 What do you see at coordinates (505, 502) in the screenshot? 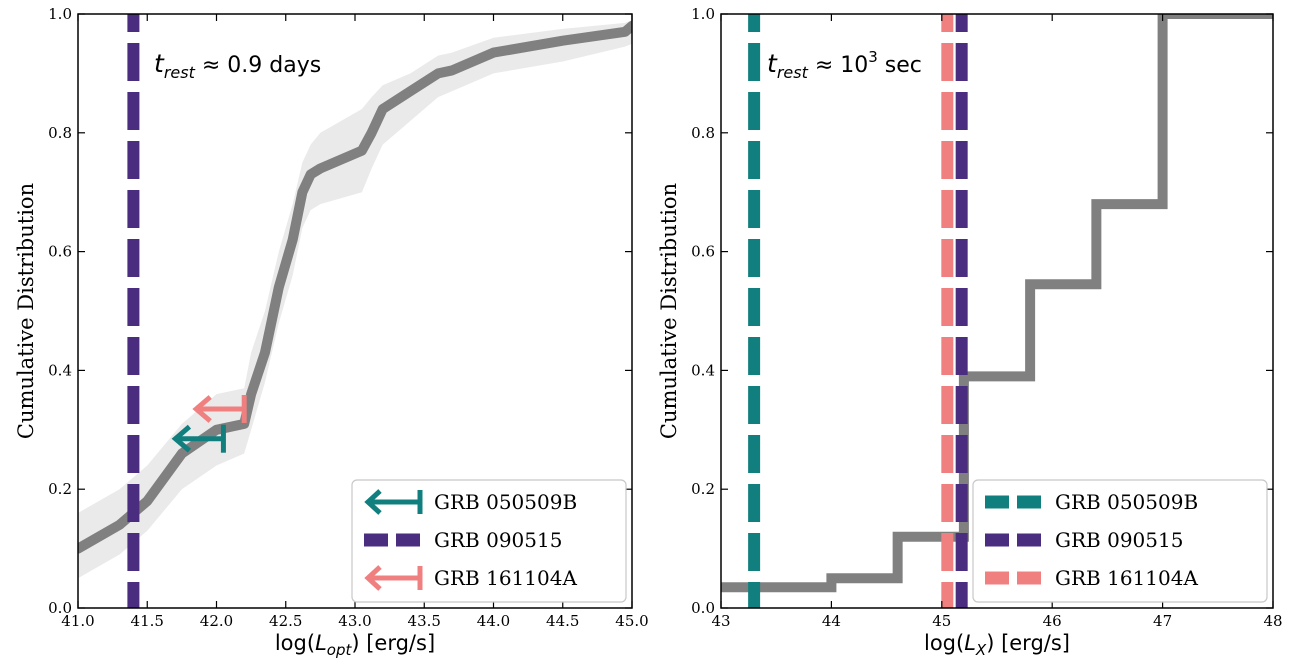
I see `panel-1-legend-grb-050509b-label: GRB 050509B` at bounding box center [505, 502].